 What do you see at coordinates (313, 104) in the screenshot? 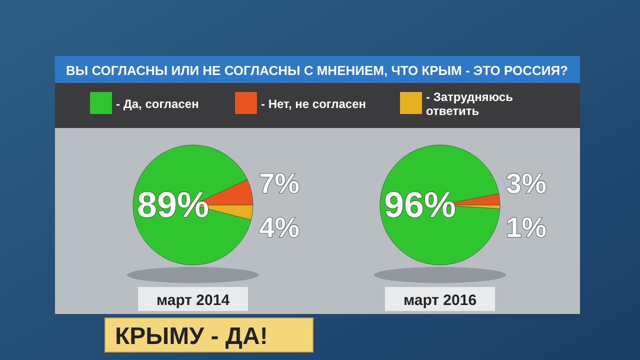
I see `legend-label: - Нет, не согласен` at bounding box center [313, 104].